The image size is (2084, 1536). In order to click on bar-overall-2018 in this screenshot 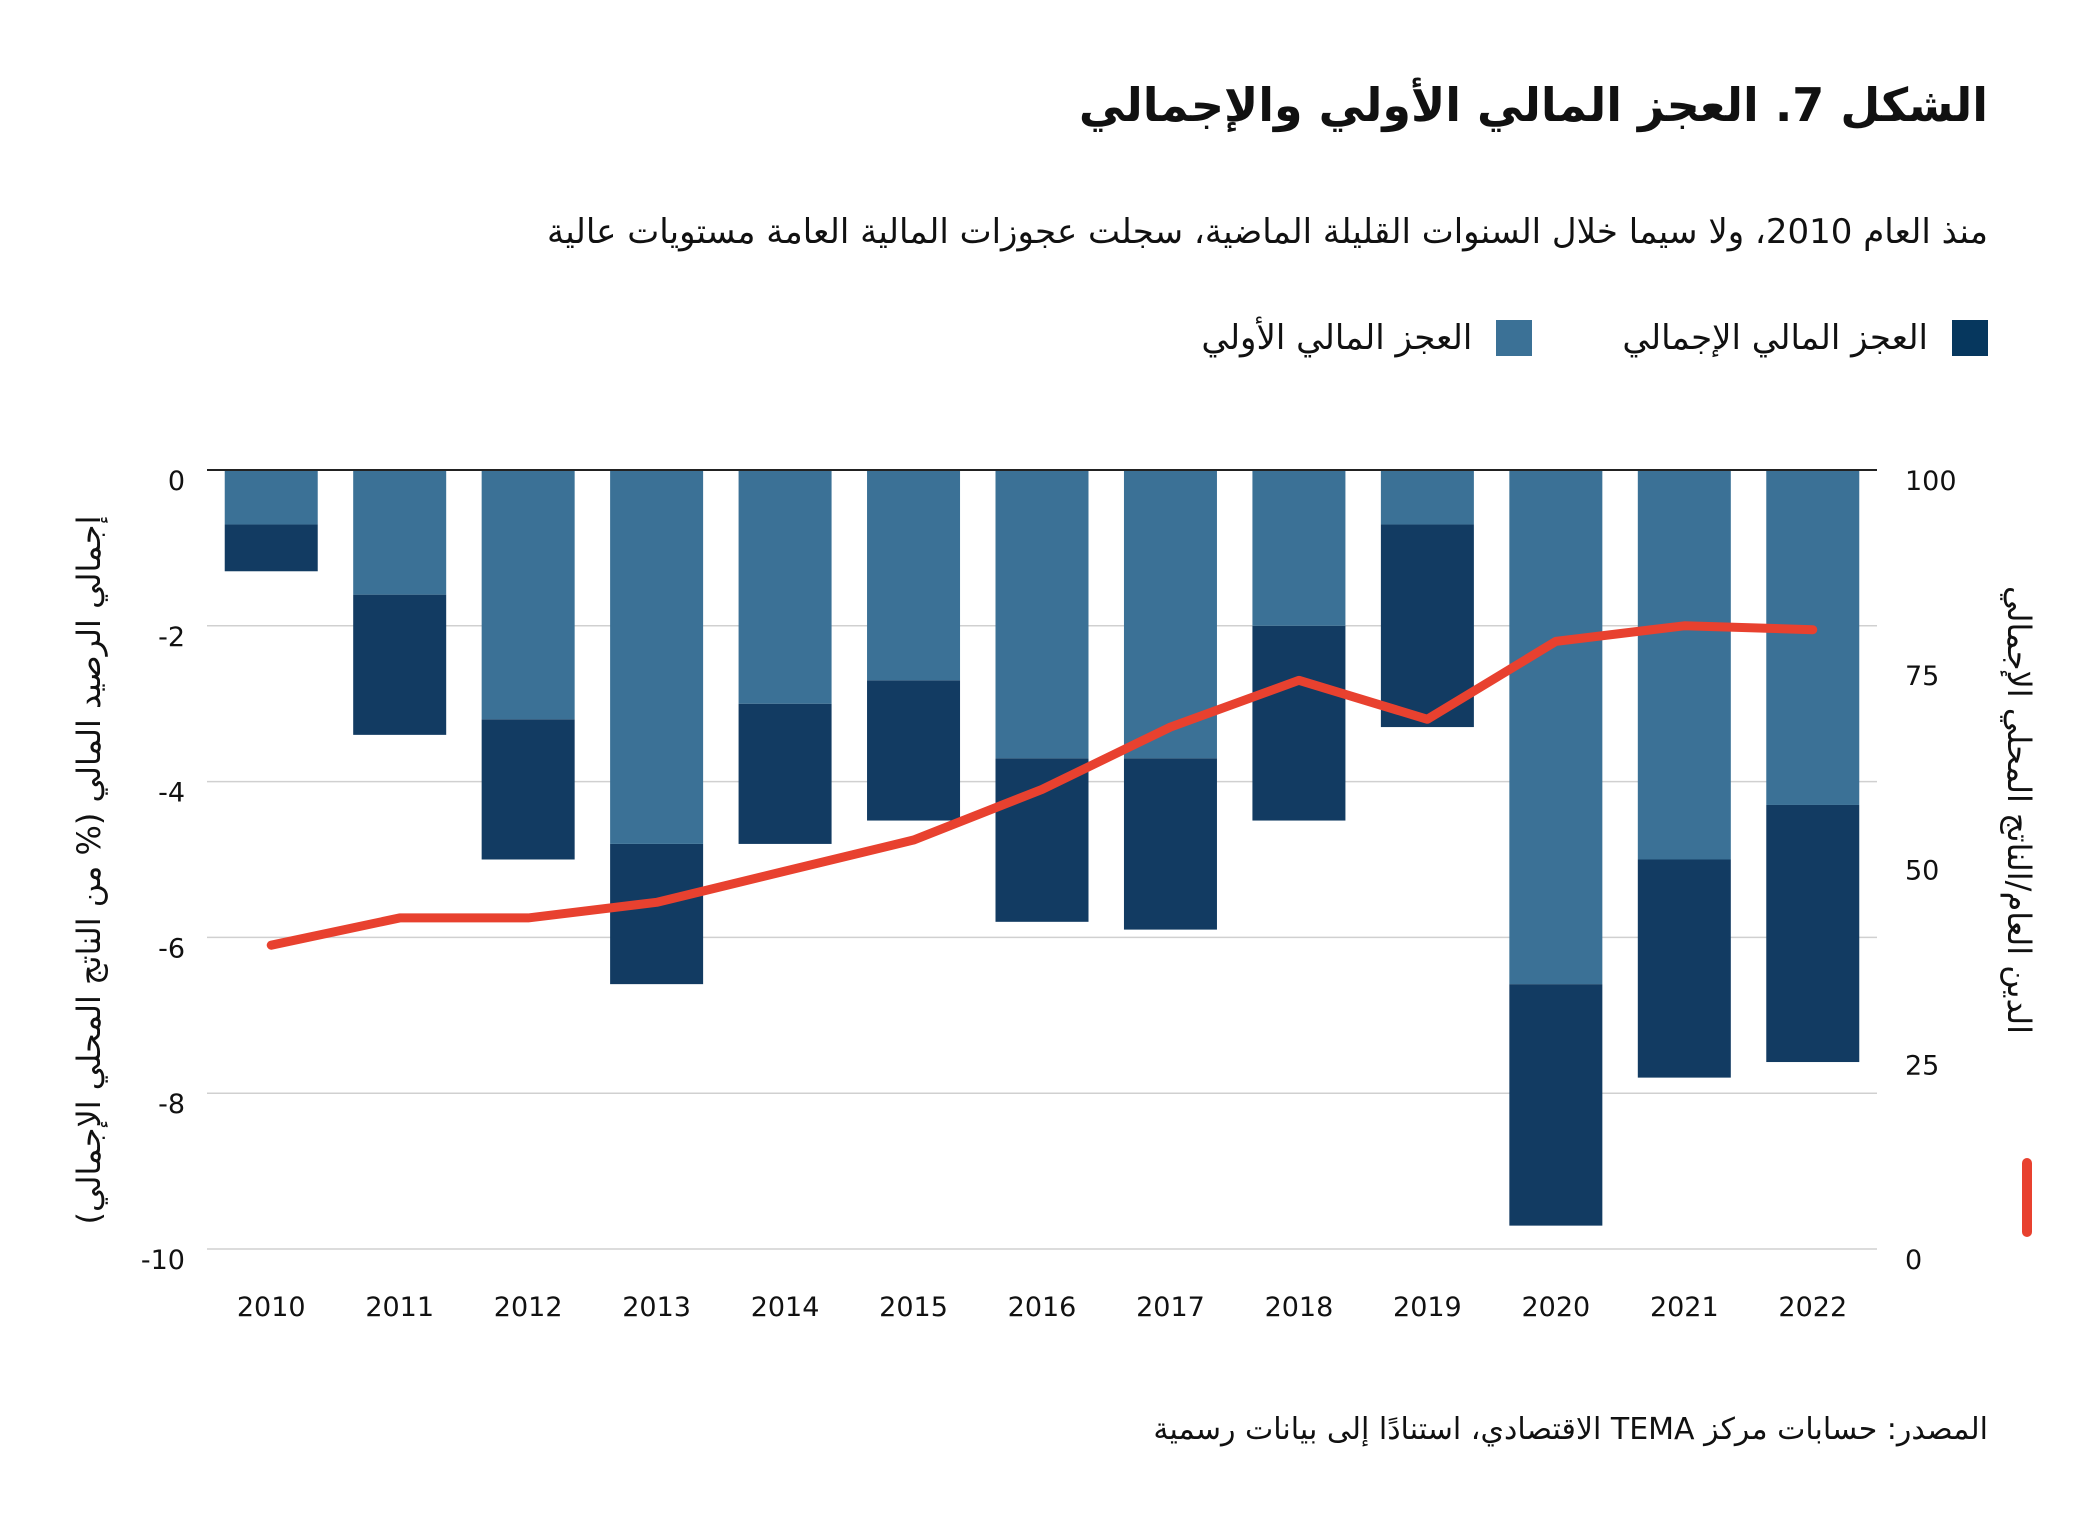, I will do `click(1299, 723)`.